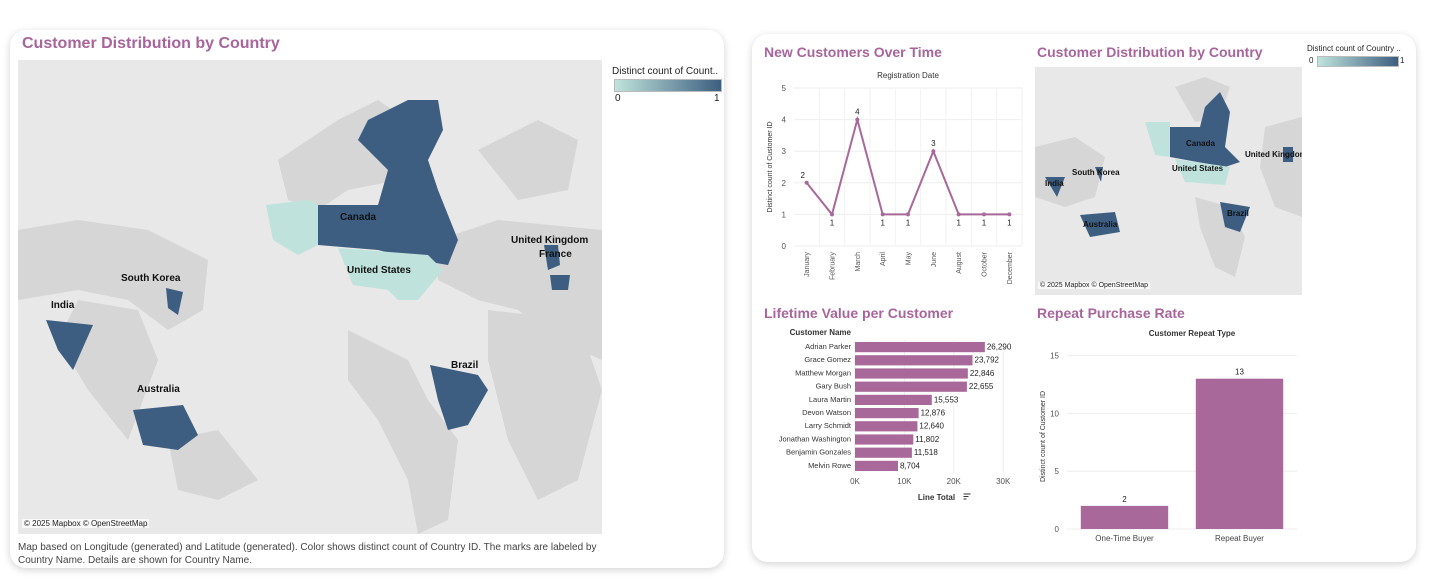  I want to click on left-legend-title: Distinct count of Count.., so click(665, 71).